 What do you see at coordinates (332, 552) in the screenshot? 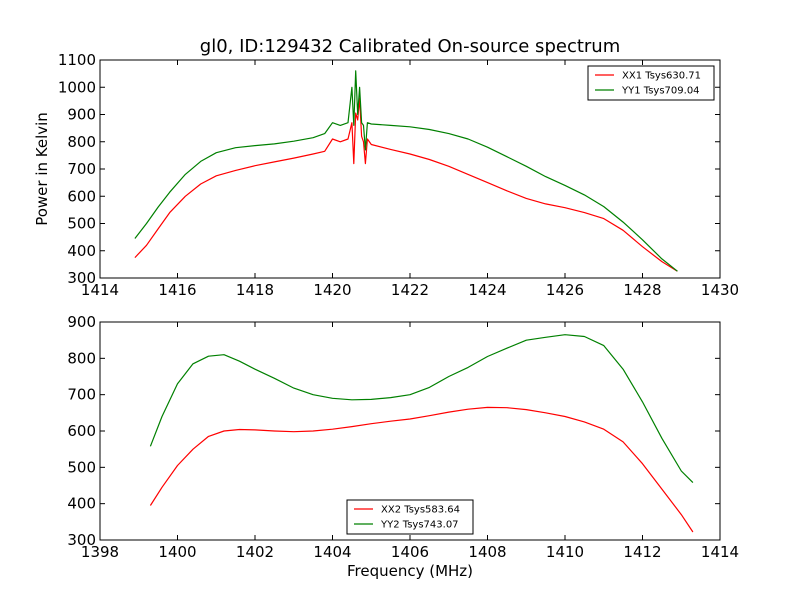
I see `x-tick-label: 1404` at bounding box center [332, 552].